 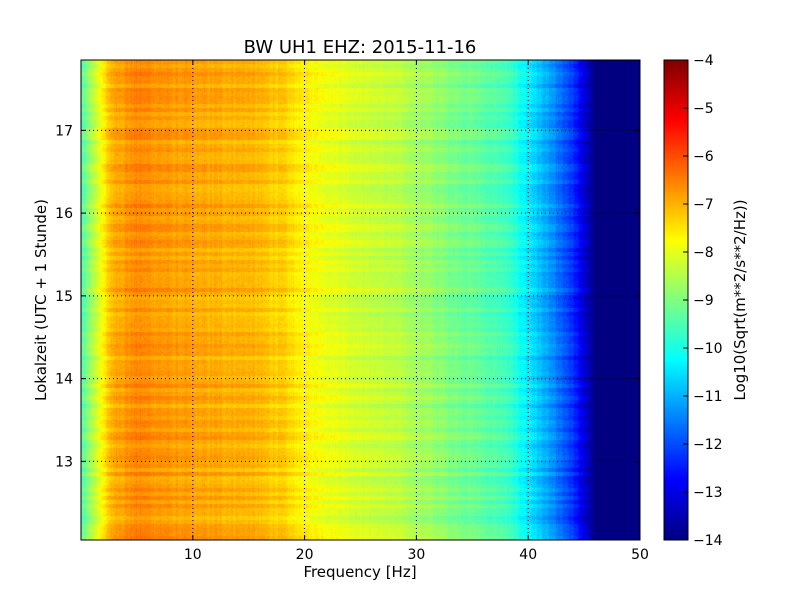 I want to click on colorbar-tick-label: −12, so click(x=708, y=445).